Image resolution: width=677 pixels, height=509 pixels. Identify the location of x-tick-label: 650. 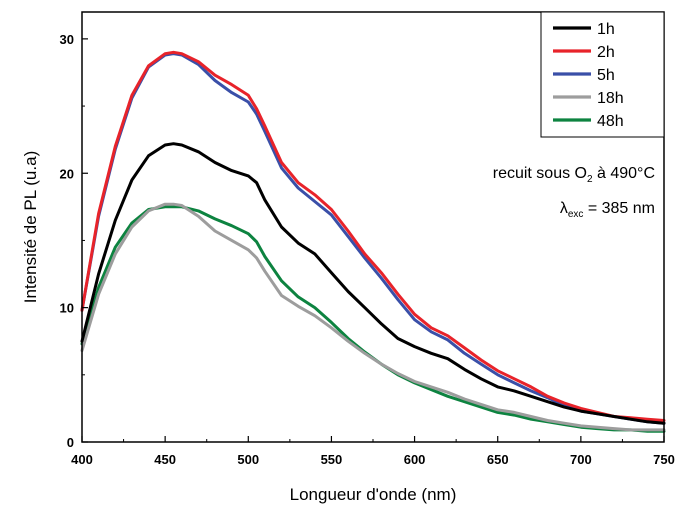
(498, 459).